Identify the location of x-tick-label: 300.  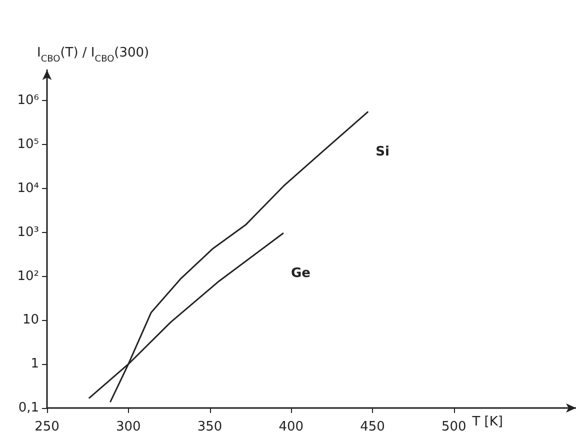
(128, 427).